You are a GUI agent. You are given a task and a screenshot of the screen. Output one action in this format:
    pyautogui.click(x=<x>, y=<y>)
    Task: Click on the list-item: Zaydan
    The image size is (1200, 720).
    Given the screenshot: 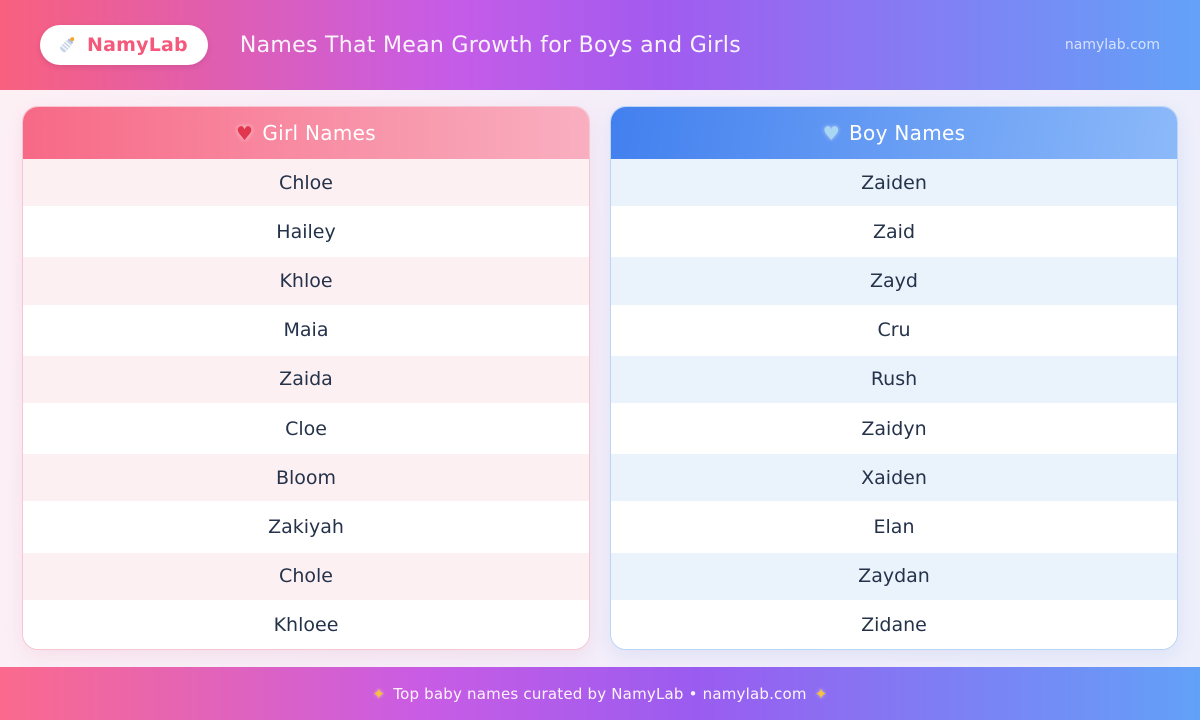 What is the action you would take?
    pyautogui.click(x=894, y=577)
    